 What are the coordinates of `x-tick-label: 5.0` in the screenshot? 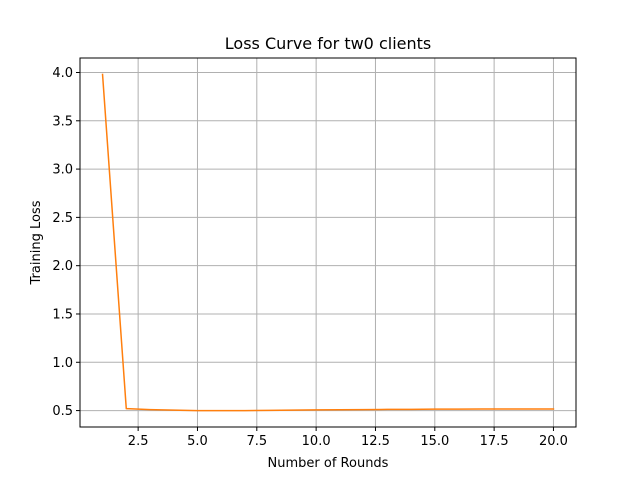 It's located at (197, 441).